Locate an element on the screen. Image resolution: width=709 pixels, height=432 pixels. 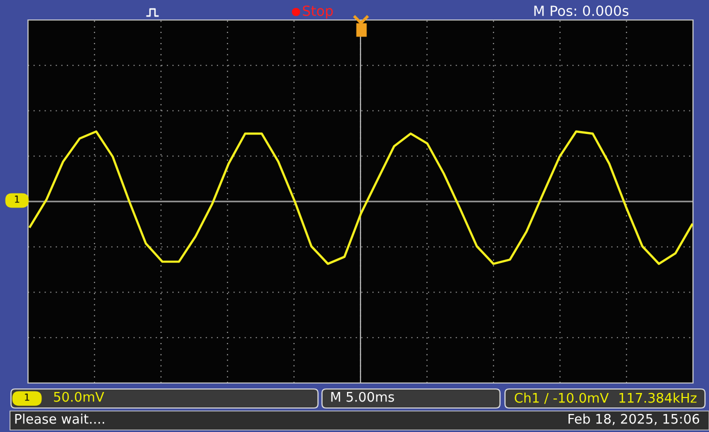
text: Feb 18, 2025, 15:06 is located at coordinates (634, 420).